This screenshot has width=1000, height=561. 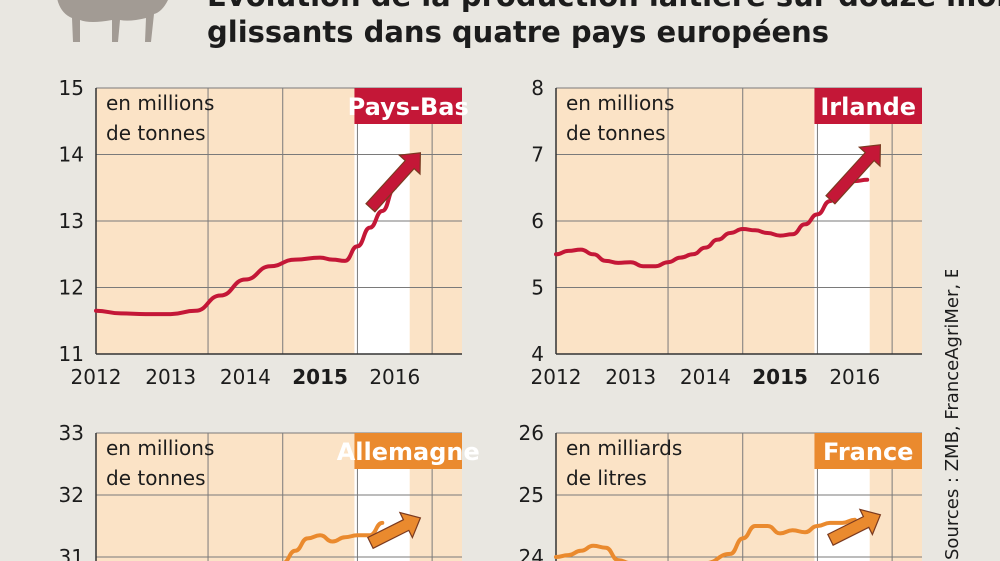 What do you see at coordinates (537, 288) in the screenshot?
I see `y-tick-label: 5` at bounding box center [537, 288].